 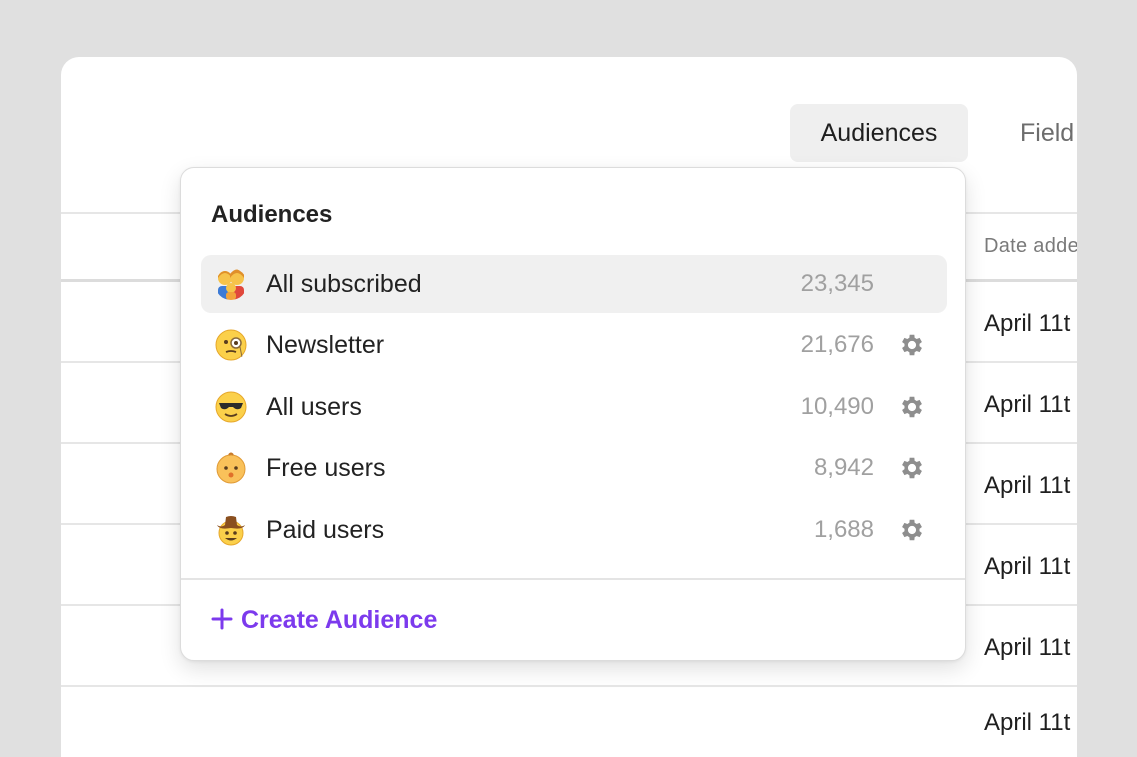 I want to click on audience-item-paid-users: Paid users 1,688, so click(x=574, y=530).